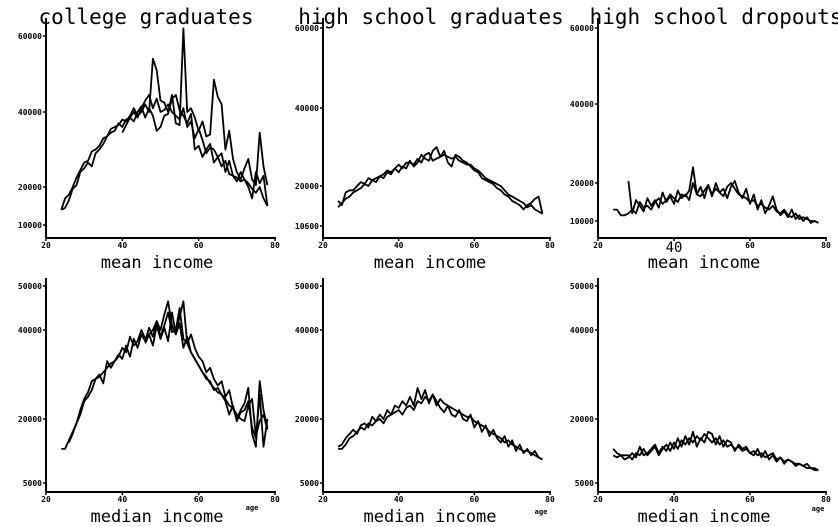 This screenshot has width=838, height=527. What do you see at coordinates (704, 263) in the screenshot?
I see `xlabel-2: mean income` at bounding box center [704, 263].